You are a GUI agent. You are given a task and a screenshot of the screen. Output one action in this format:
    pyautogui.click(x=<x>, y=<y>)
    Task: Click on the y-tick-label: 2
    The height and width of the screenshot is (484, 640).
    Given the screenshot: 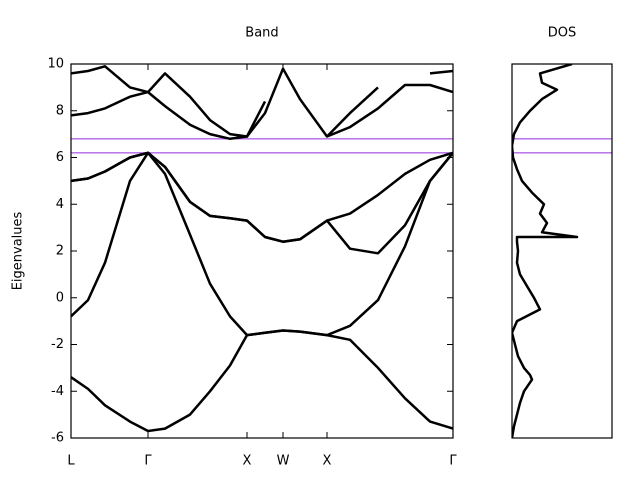 What is the action you would take?
    pyautogui.click(x=60, y=251)
    